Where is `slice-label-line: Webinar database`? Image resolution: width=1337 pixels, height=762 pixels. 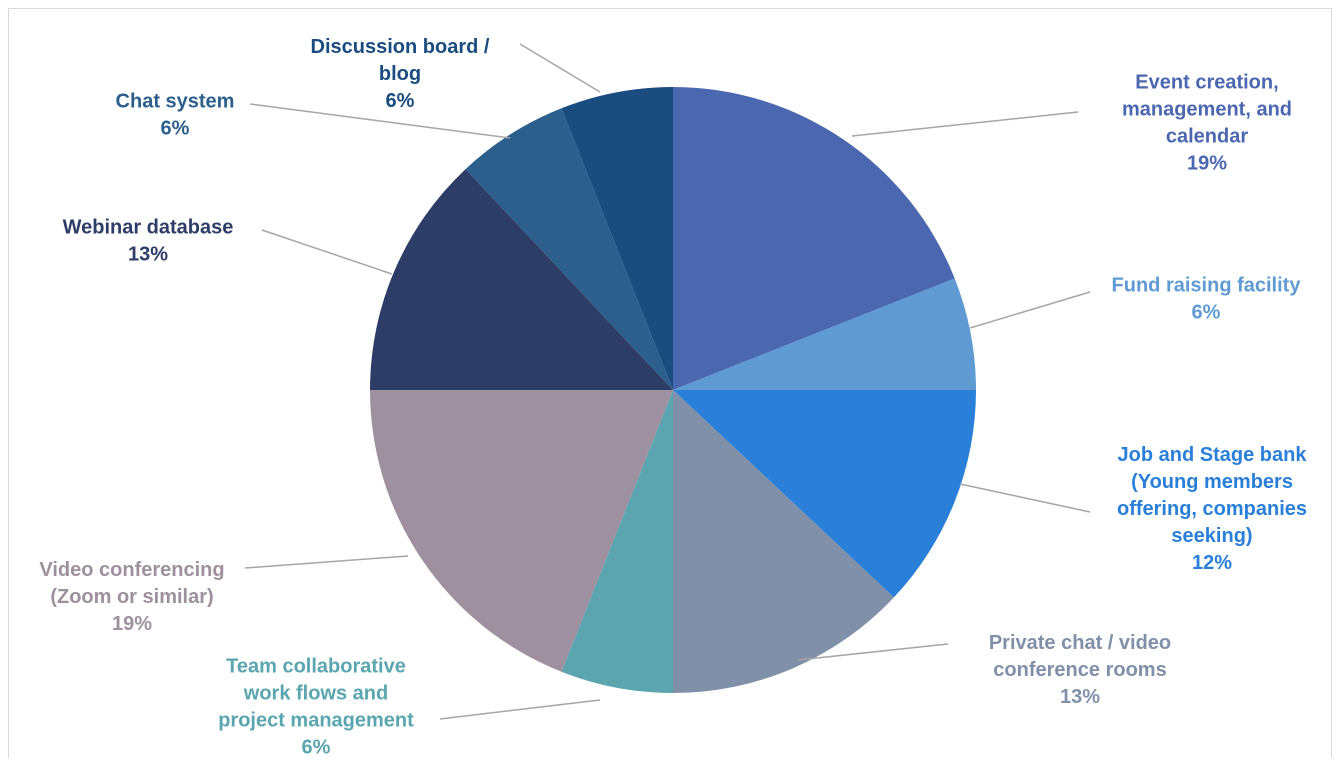
slice-label-line: Webinar database is located at coordinates (148, 228).